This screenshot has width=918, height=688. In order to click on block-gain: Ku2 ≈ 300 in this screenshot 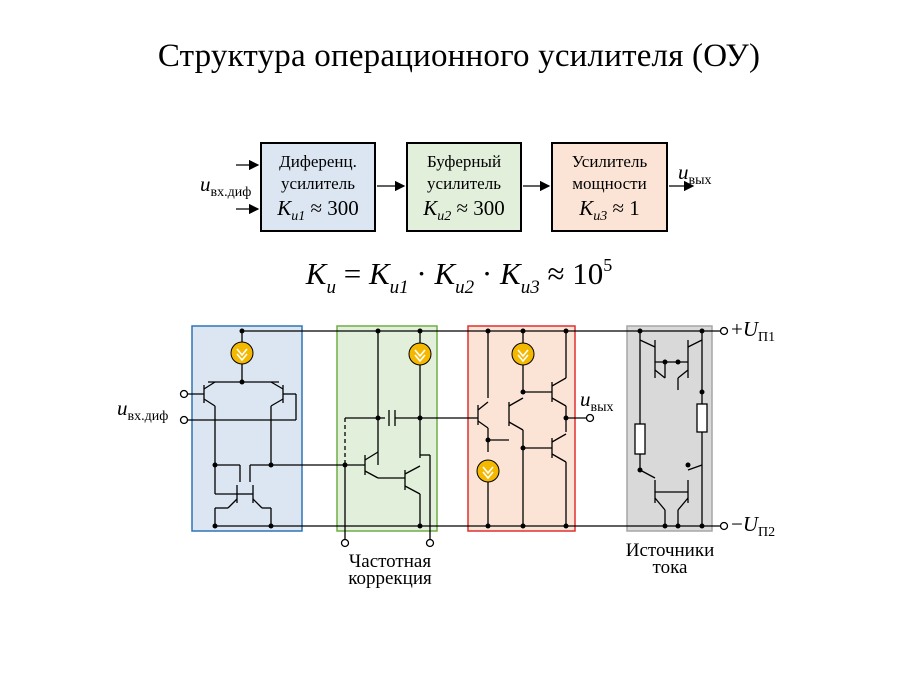, I will do `click(464, 210)`.